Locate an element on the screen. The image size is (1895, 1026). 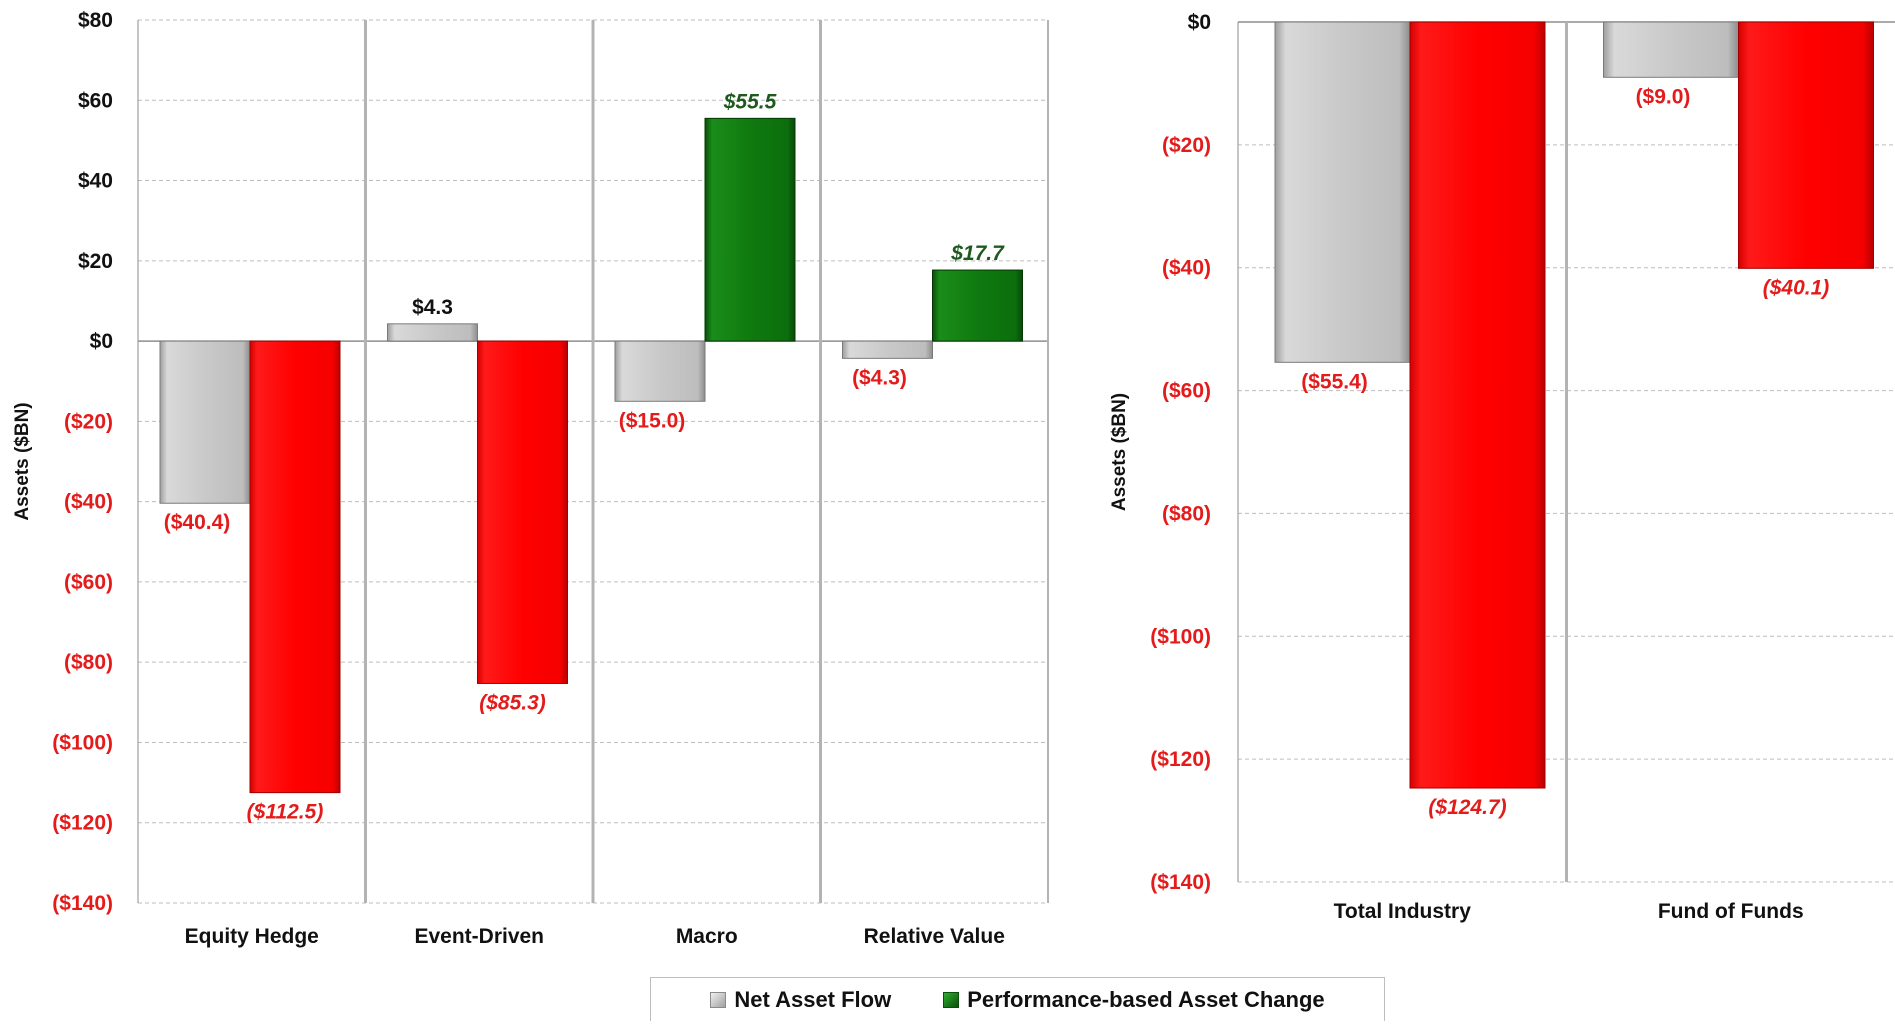
chart-1-bar-performance-based-asset-change-relative-value is located at coordinates (977, 305).